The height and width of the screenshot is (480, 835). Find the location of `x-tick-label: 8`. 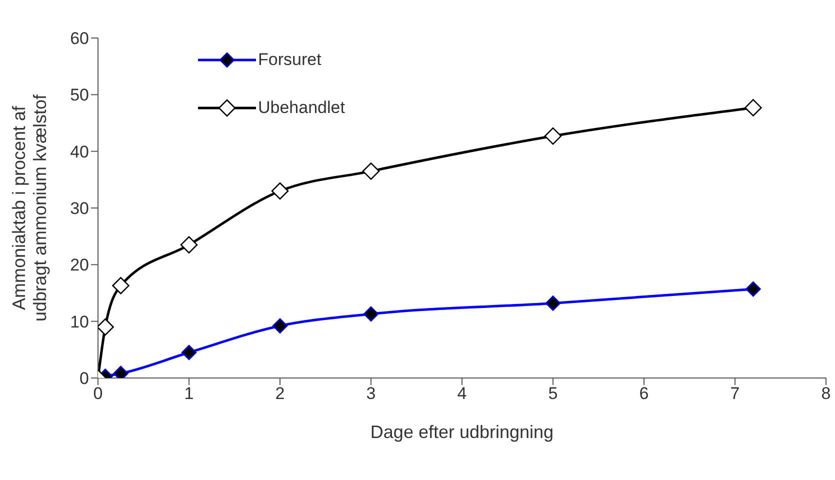

x-tick-label: 8 is located at coordinates (826, 394).